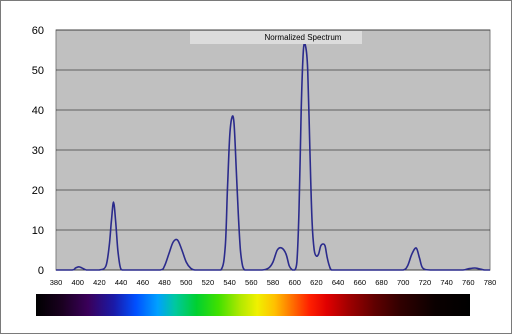  What do you see at coordinates (490, 282) in the screenshot?
I see `x-tick-label: 780` at bounding box center [490, 282].